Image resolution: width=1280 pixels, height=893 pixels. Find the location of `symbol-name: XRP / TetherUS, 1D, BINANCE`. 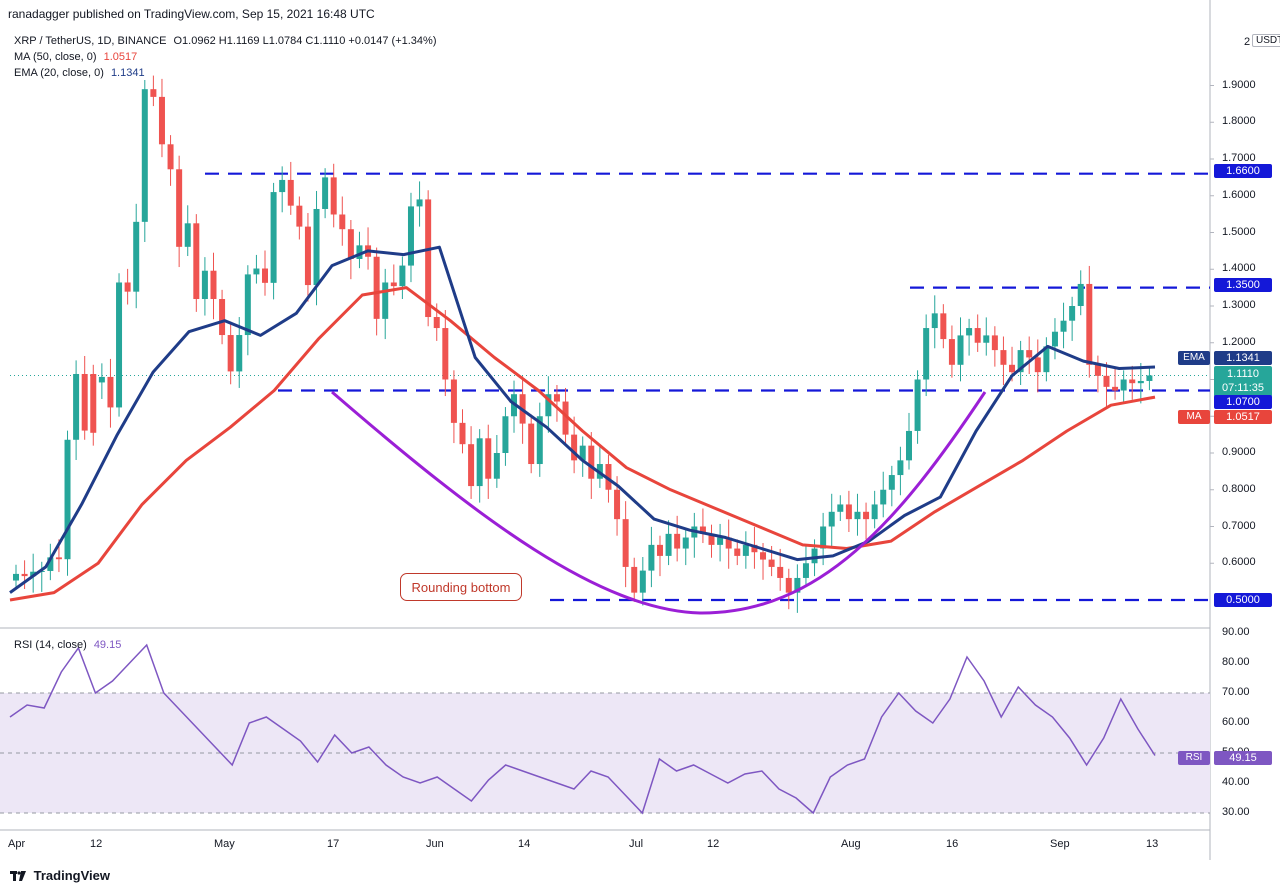

symbol-name: XRP / TetherUS, 1D, BINANCE is located at coordinates (90, 41).